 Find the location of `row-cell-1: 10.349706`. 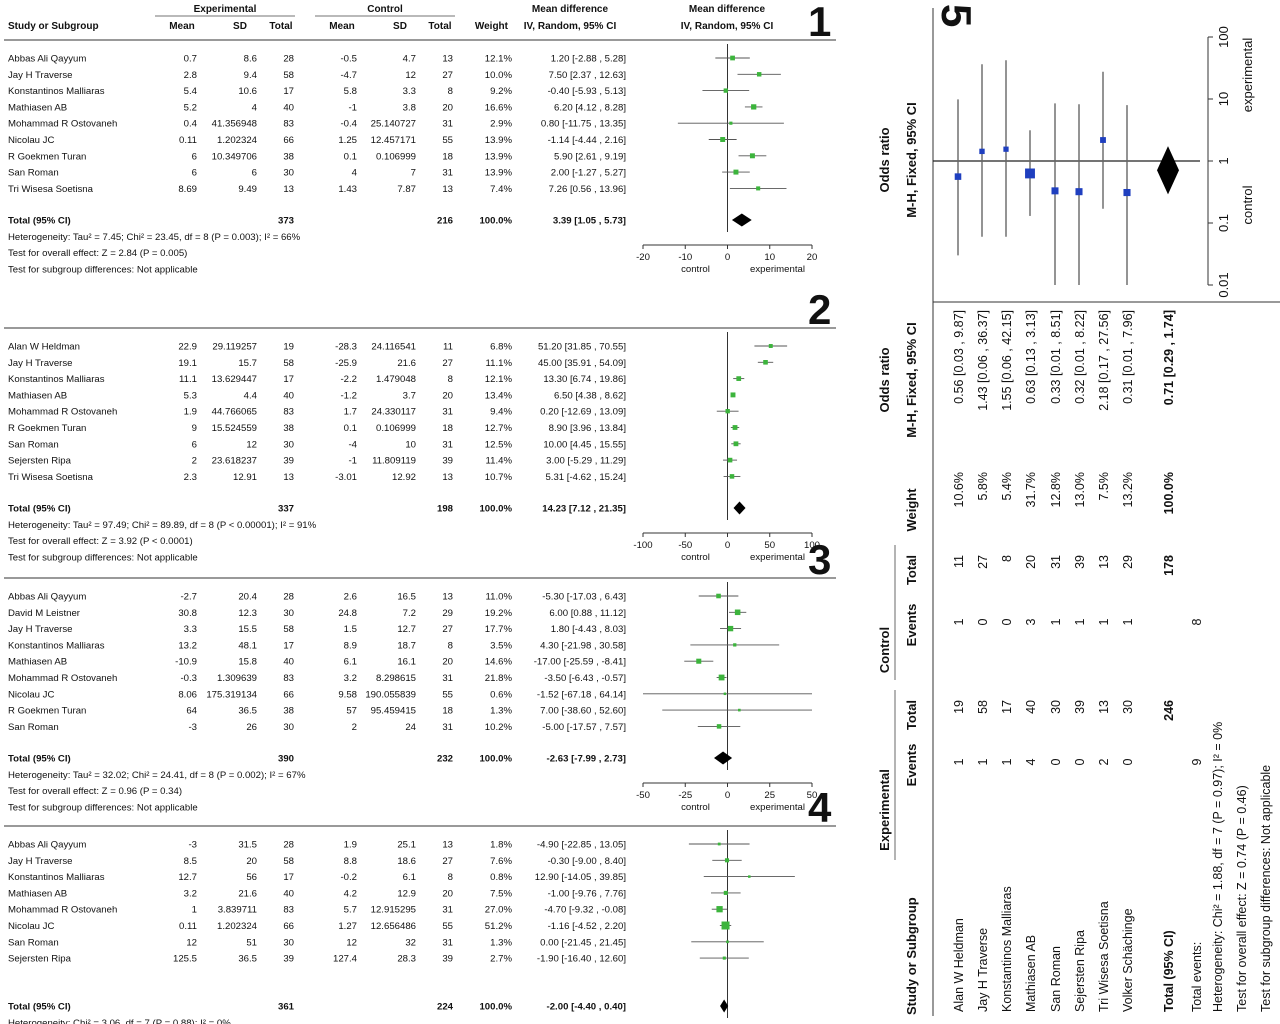

row-cell-1: 10.349706 is located at coordinates (234, 156).